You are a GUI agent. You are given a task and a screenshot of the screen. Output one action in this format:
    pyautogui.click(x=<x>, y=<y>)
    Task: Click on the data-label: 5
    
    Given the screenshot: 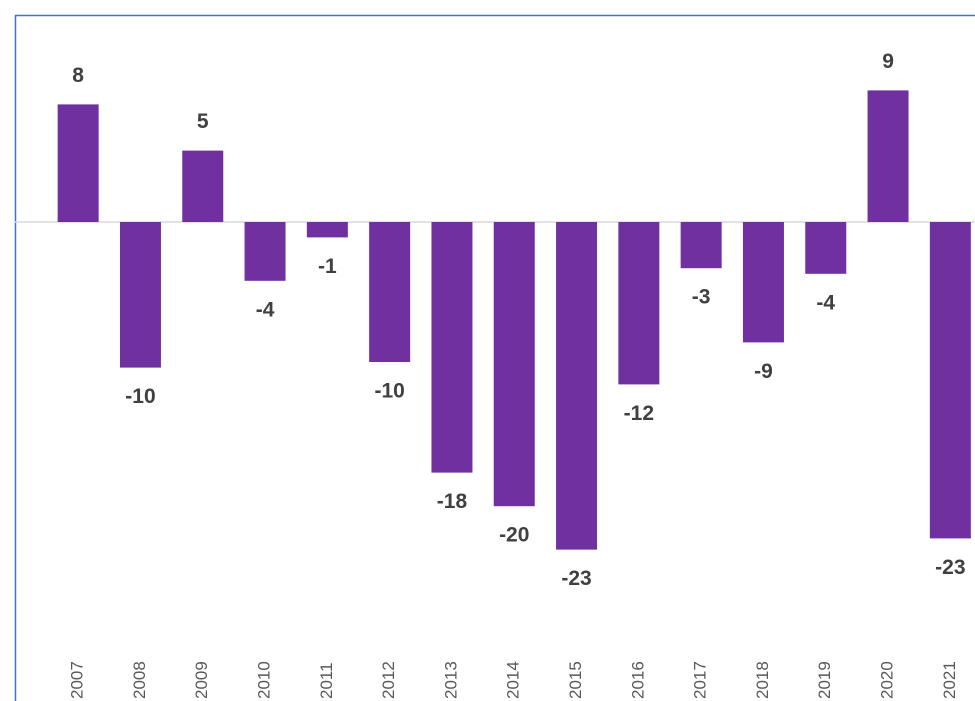 What is the action you would take?
    pyautogui.click(x=203, y=121)
    